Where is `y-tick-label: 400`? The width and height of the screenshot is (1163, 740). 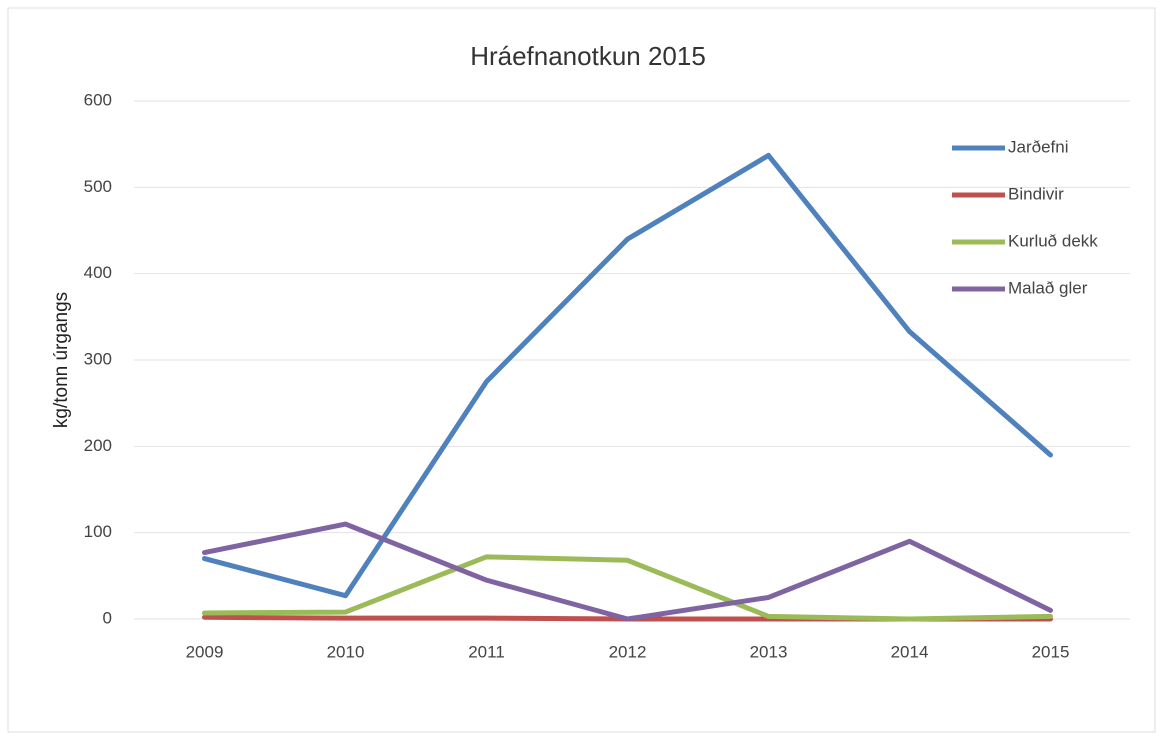
y-tick-label: 400 is located at coordinates (98, 272).